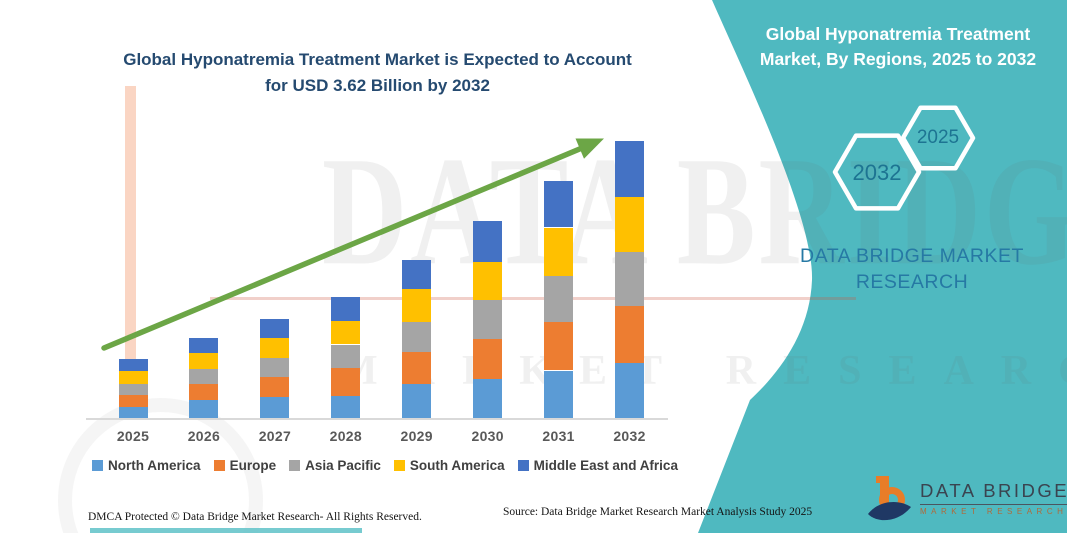 This screenshot has height=533, width=1067. What do you see at coordinates (629, 436) in the screenshot?
I see `x-axis-label-2032: 2032` at bounding box center [629, 436].